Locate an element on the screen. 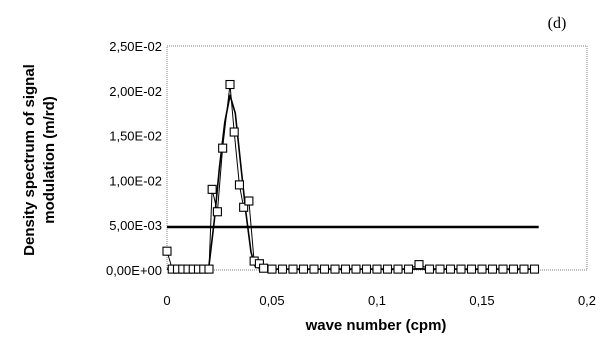  y-axis-title-line-1: Density spectrum of signal is located at coordinates (29, 160).